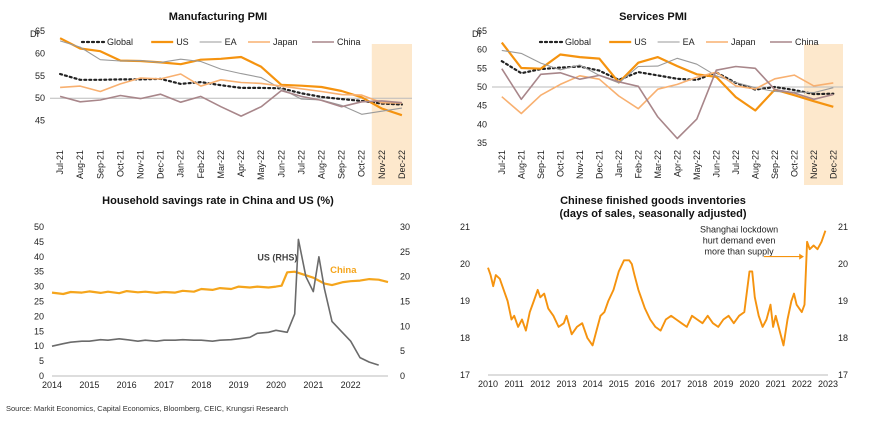  What do you see at coordinates (141, 164) in the screenshot?
I see `x-tick-label: Nov-21` at bounding box center [141, 164].